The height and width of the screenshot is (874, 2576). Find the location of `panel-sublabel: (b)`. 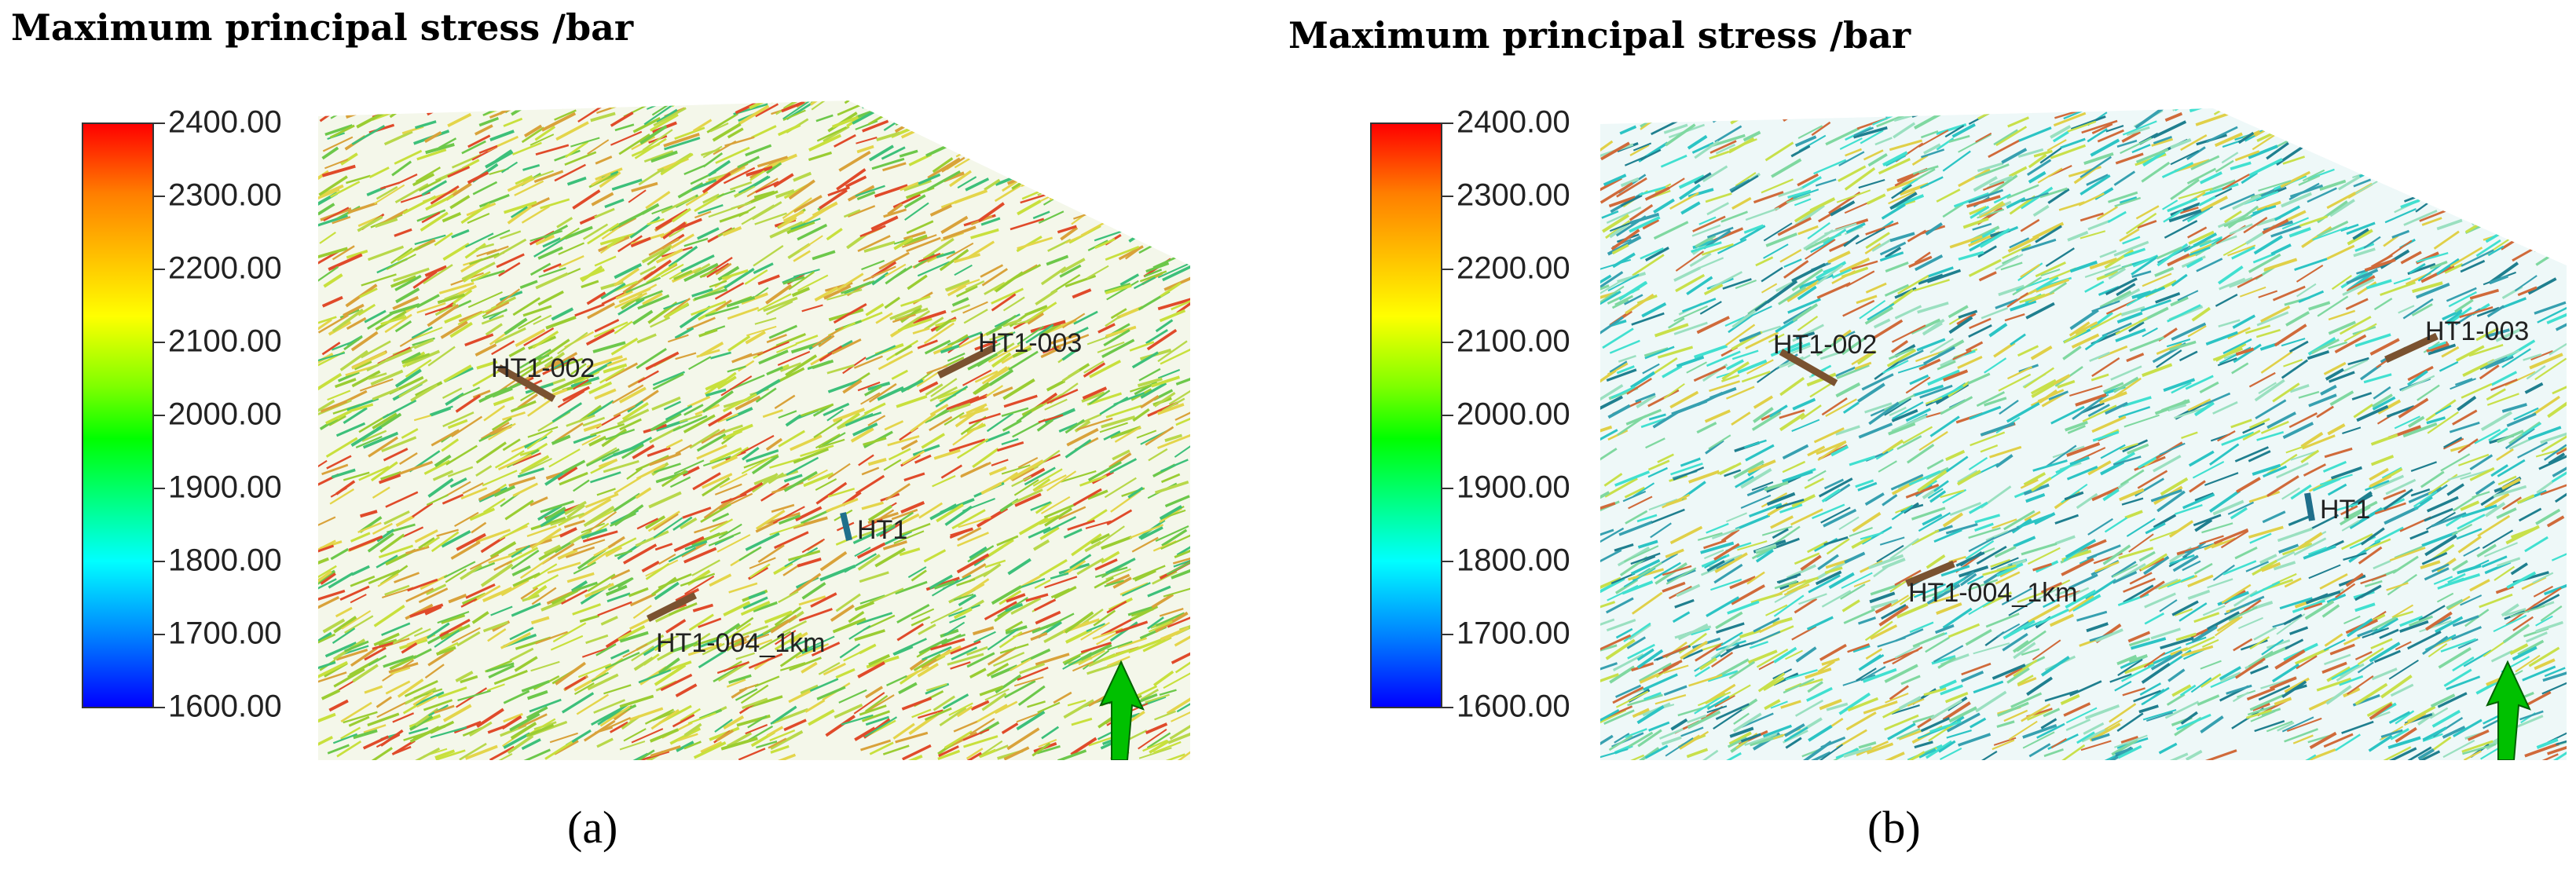

panel-sublabel: (b) is located at coordinates (1894, 827).